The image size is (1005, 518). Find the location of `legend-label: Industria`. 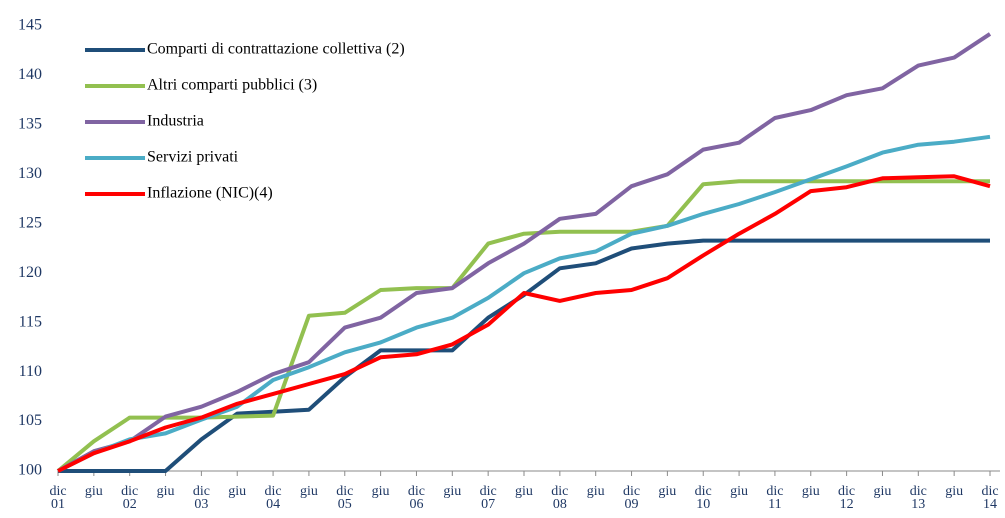

legend-label: Industria is located at coordinates (175, 121).